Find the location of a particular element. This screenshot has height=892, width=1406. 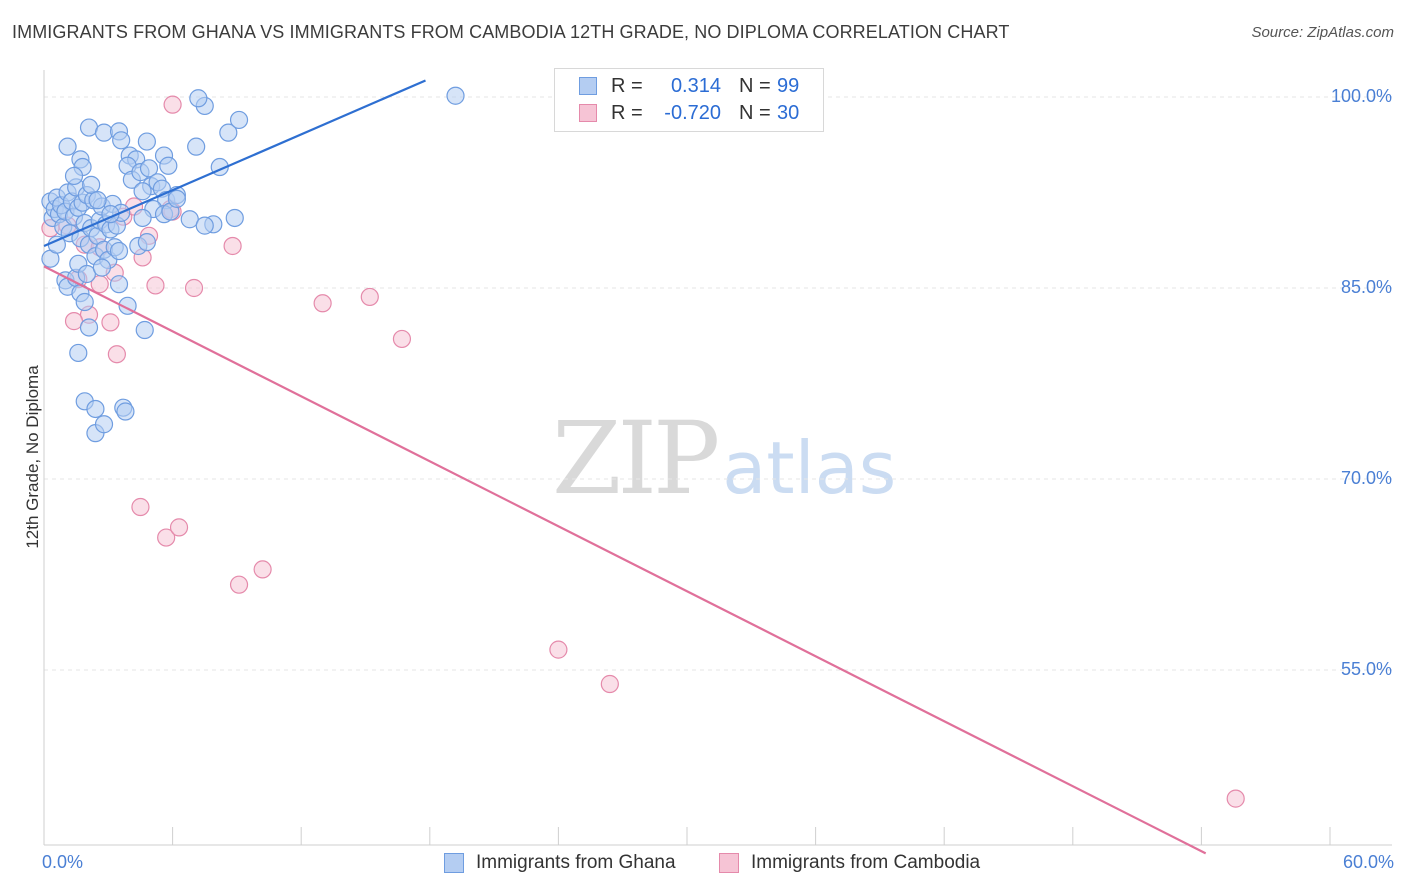

y-tick-label: 100.0% is located at coordinates (1361, 96).